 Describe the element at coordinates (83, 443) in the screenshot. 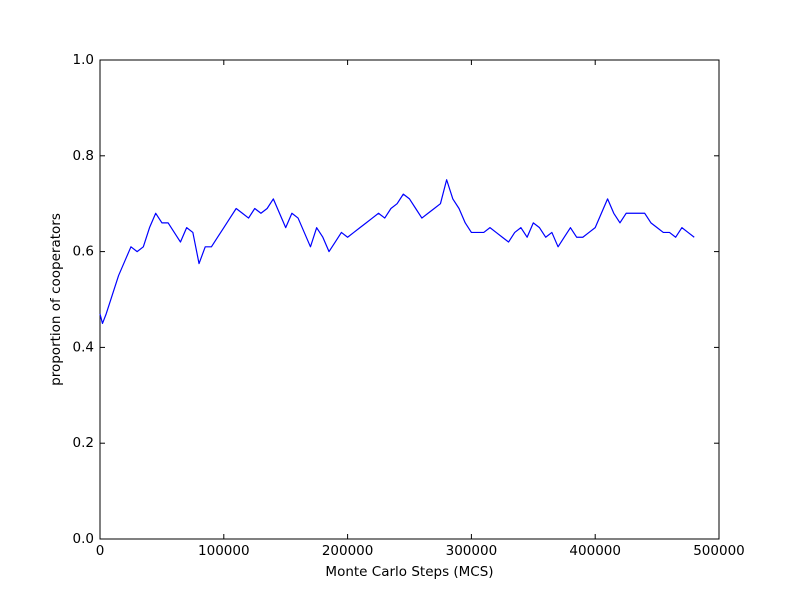

I see `y-tick-label: 0.2` at that location.